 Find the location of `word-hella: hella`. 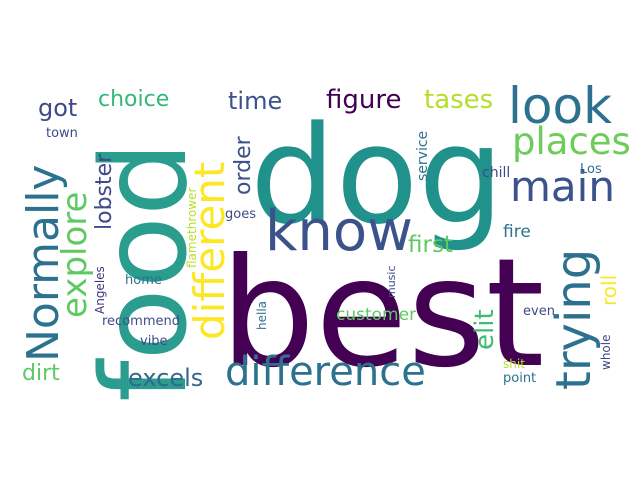

word-hella: hella is located at coordinates (262, 315).